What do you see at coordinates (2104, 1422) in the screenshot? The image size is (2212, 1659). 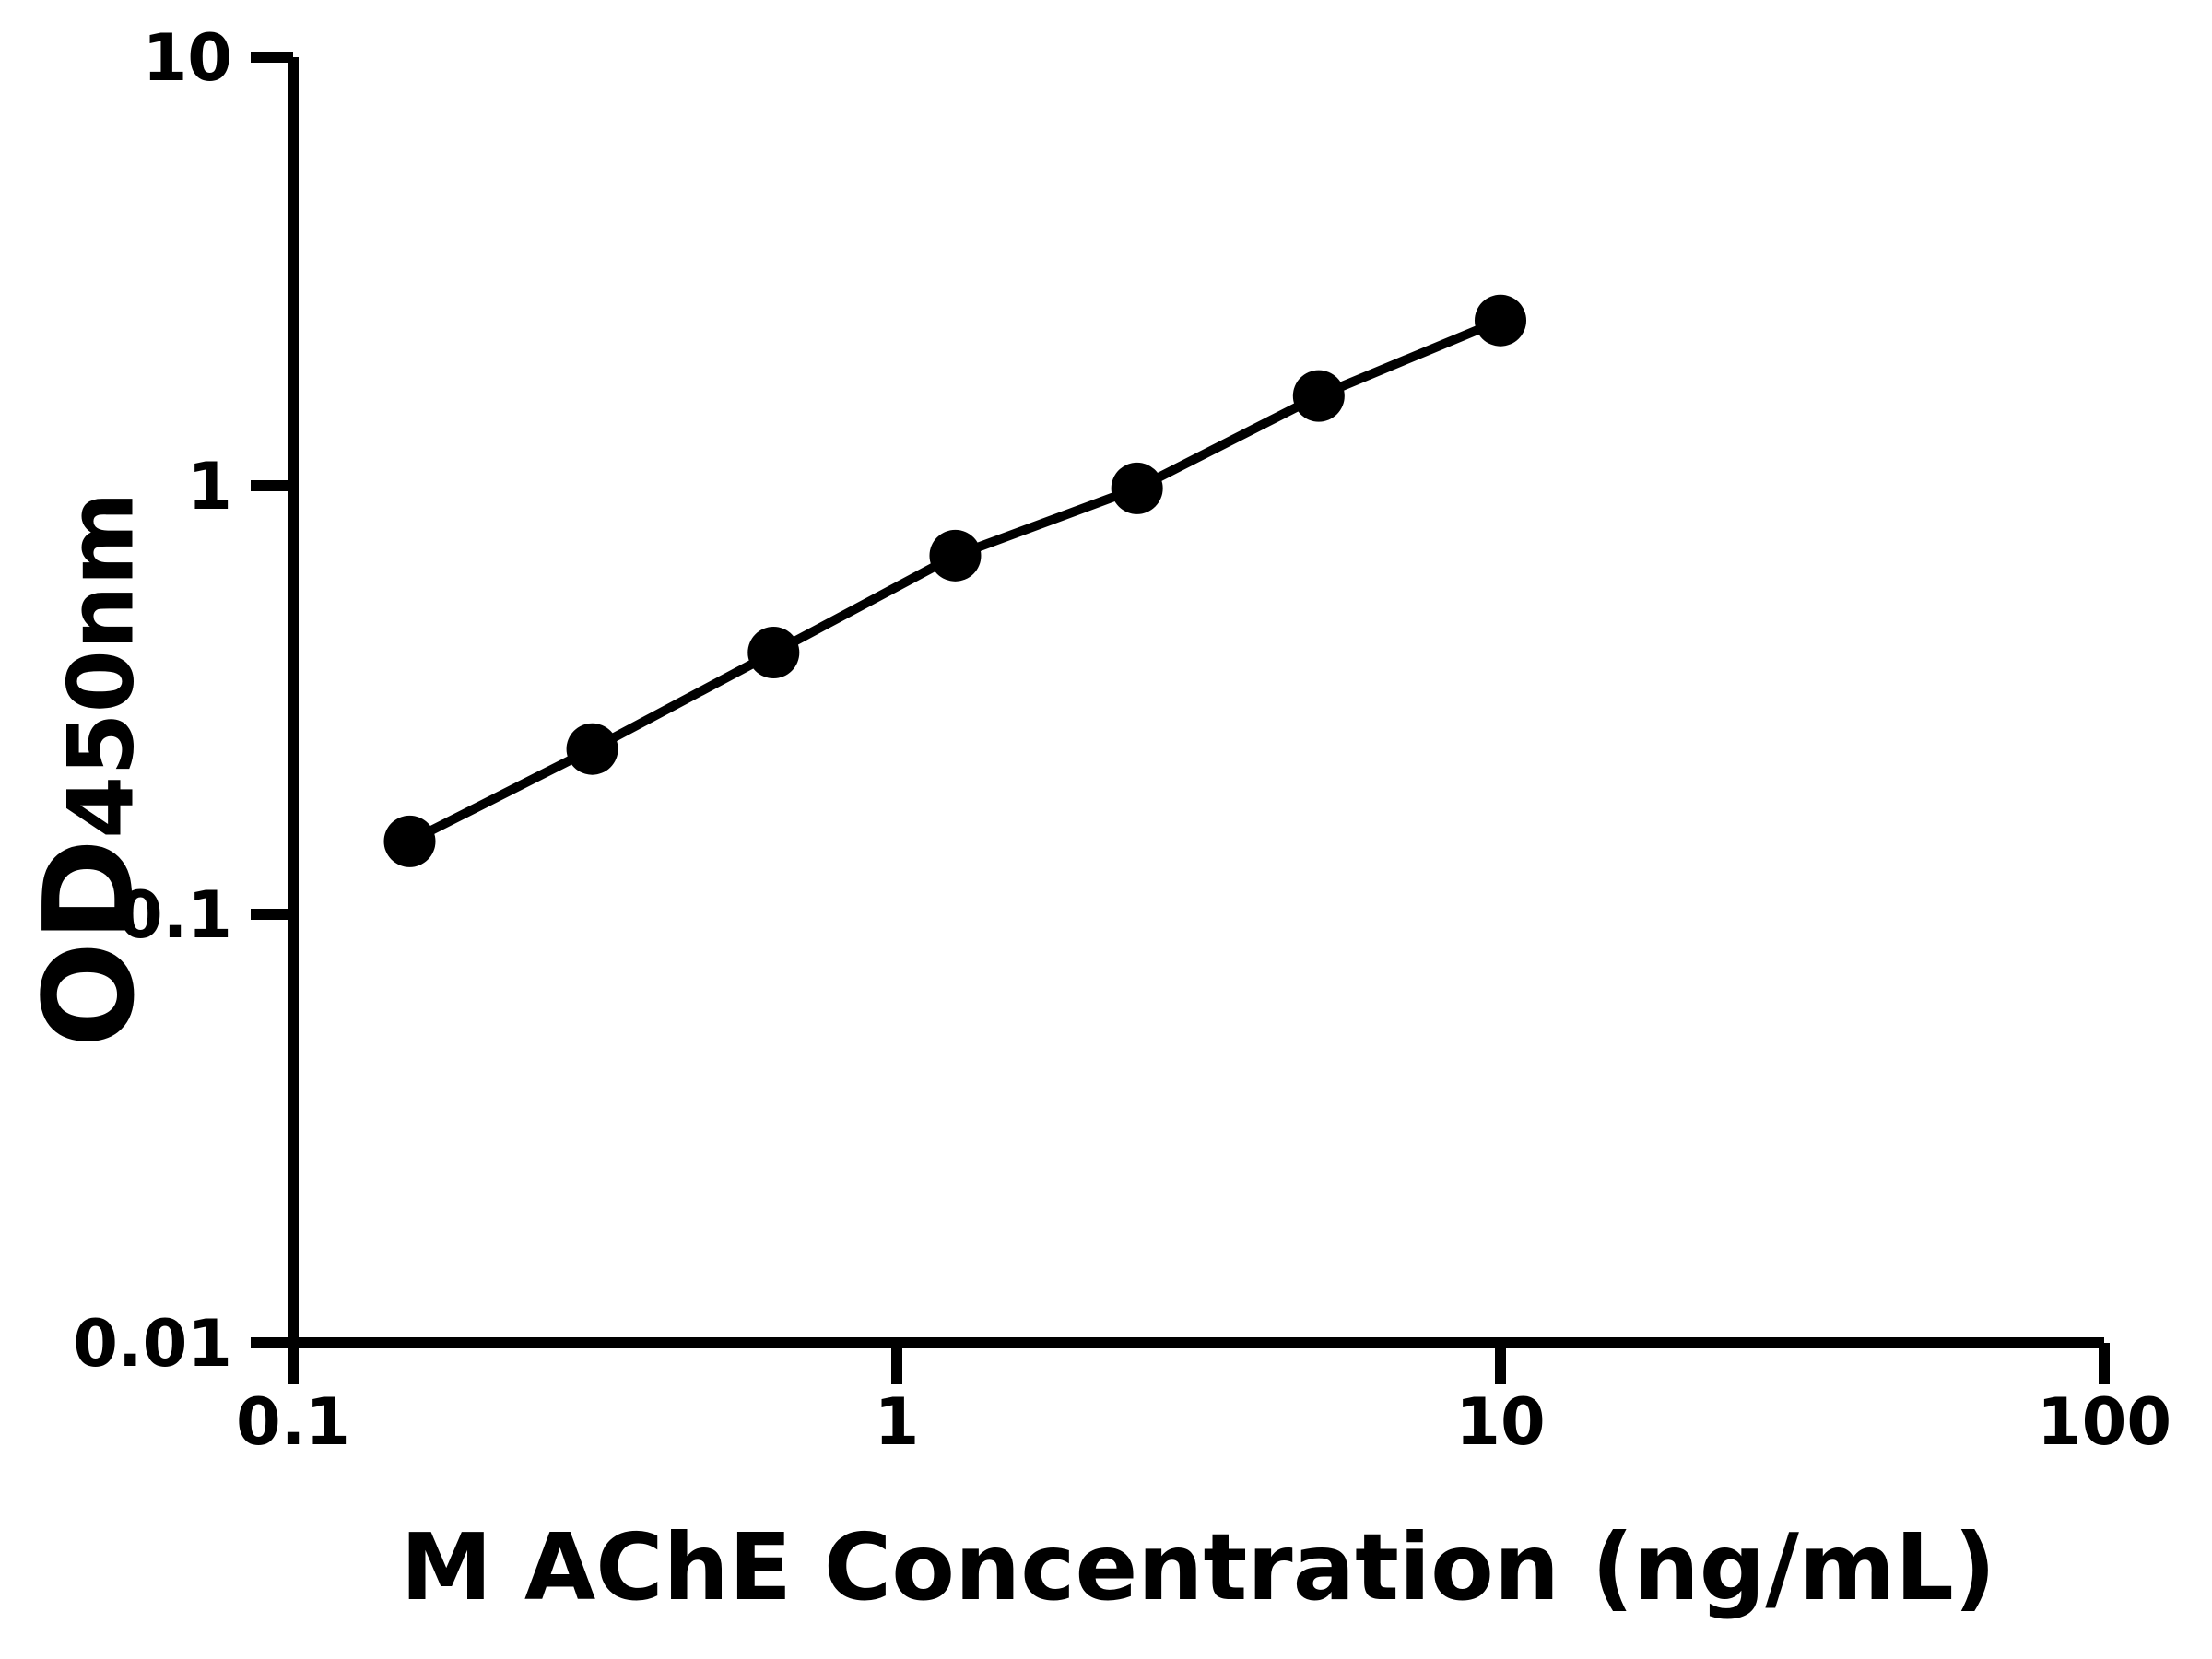 I see `x-tick-label: 100` at bounding box center [2104, 1422].